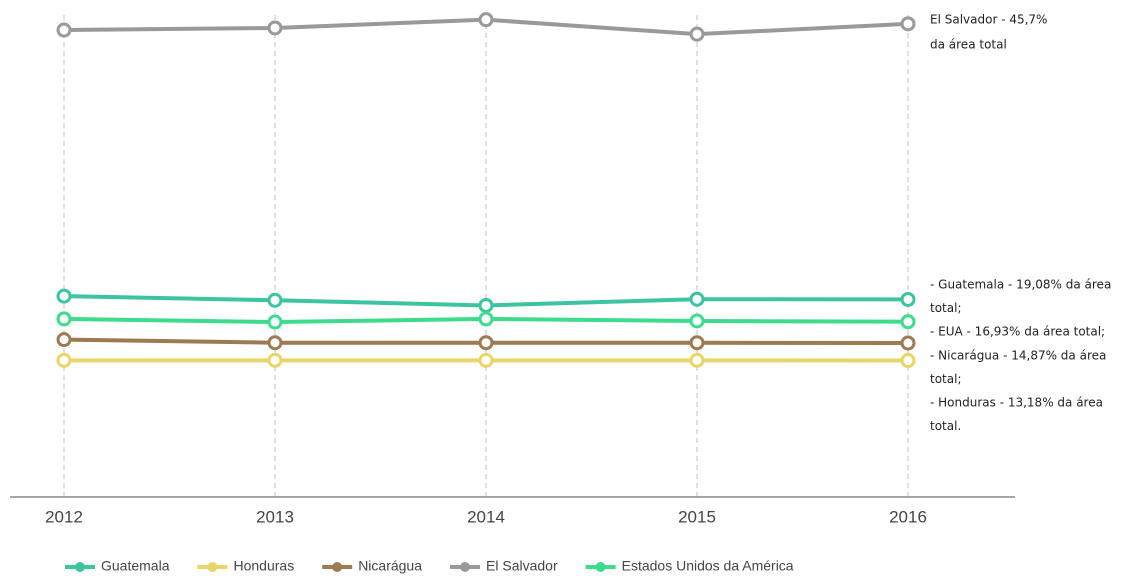 Image resolution: width=1133 pixels, height=577 pixels. I want to click on legend-item: Nicarágua, so click(372, 566).